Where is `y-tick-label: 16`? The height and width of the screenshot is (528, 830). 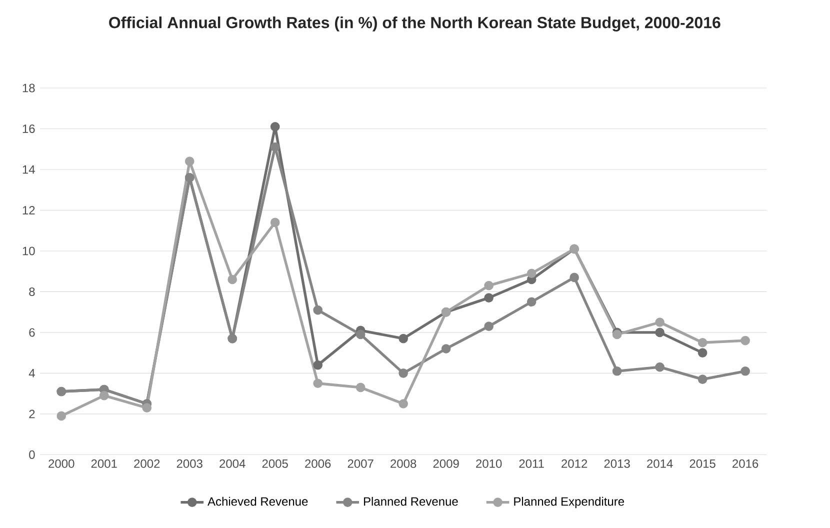
y-tick-label: 16 is located at coordinates (28, 128).